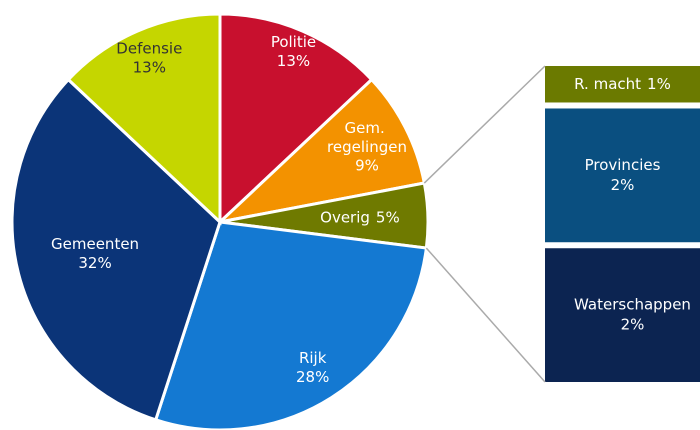  I want to click on slice-name: Overig, so click(345, 217).